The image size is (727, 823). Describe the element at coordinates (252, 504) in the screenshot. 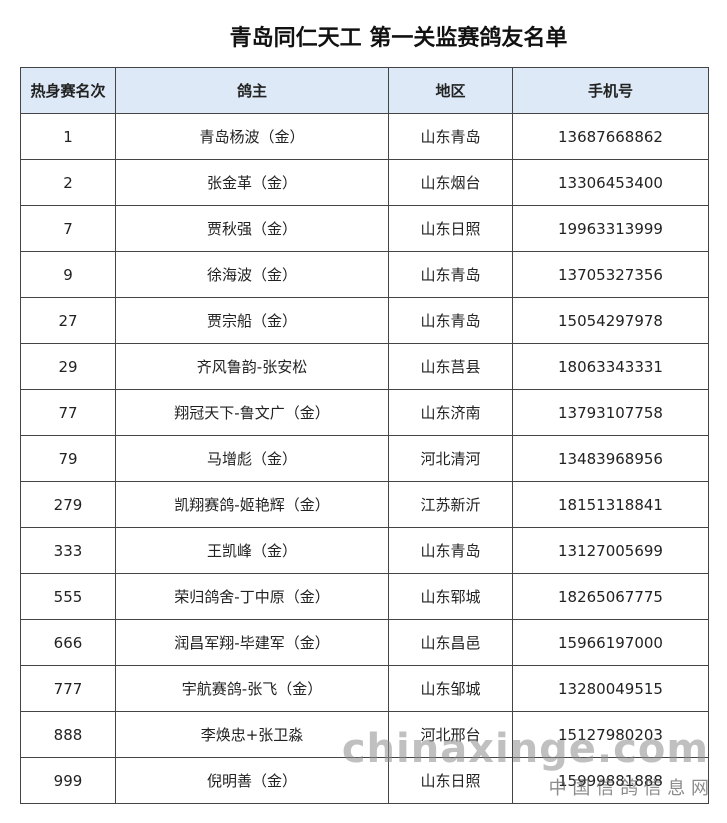

I see `table-cell: 凯翔赛鸽-姬艳辉（金）` at that location.